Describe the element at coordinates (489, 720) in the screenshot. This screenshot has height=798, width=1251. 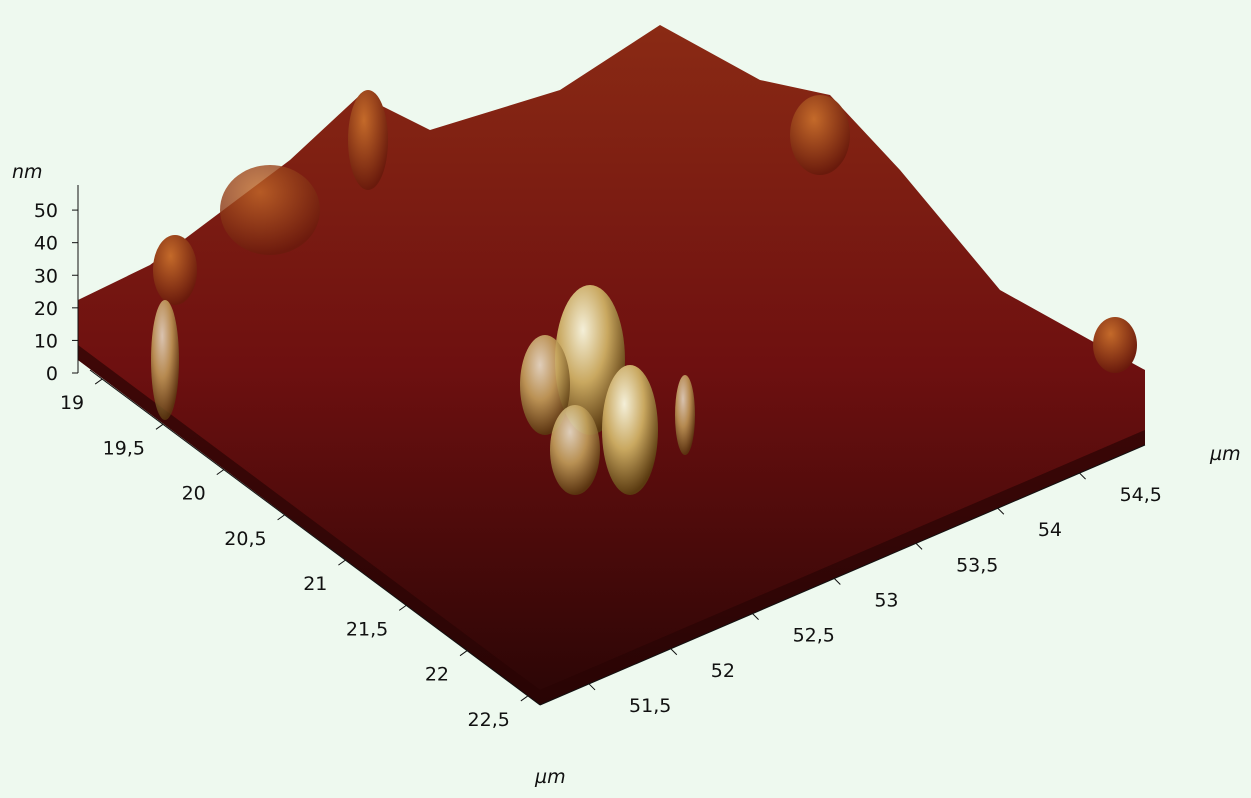
I see `x-tick-label: 22,5` at that location.